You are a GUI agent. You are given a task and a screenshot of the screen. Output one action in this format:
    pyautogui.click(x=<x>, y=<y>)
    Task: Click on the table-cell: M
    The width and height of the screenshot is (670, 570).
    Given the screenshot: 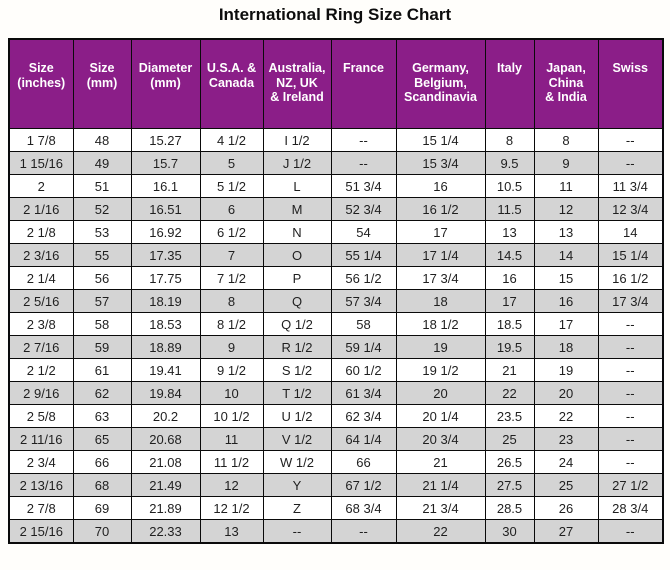 What is the action you would take?
    pyautogui.click(x=297, y=209)
    